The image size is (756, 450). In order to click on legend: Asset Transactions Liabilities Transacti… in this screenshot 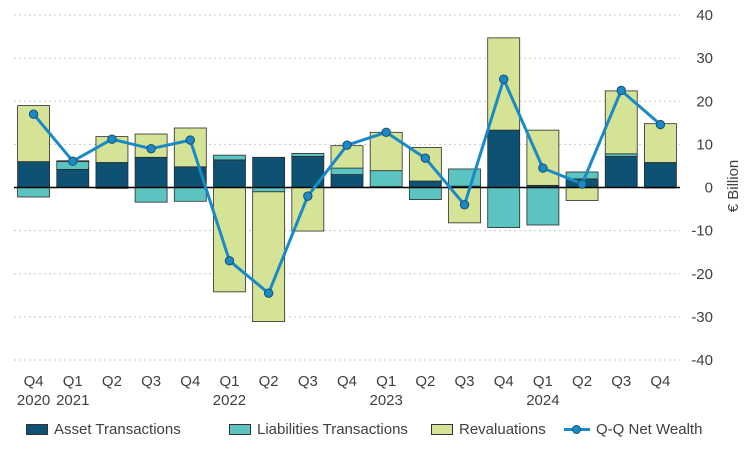, I will do `click(378, 429)`.